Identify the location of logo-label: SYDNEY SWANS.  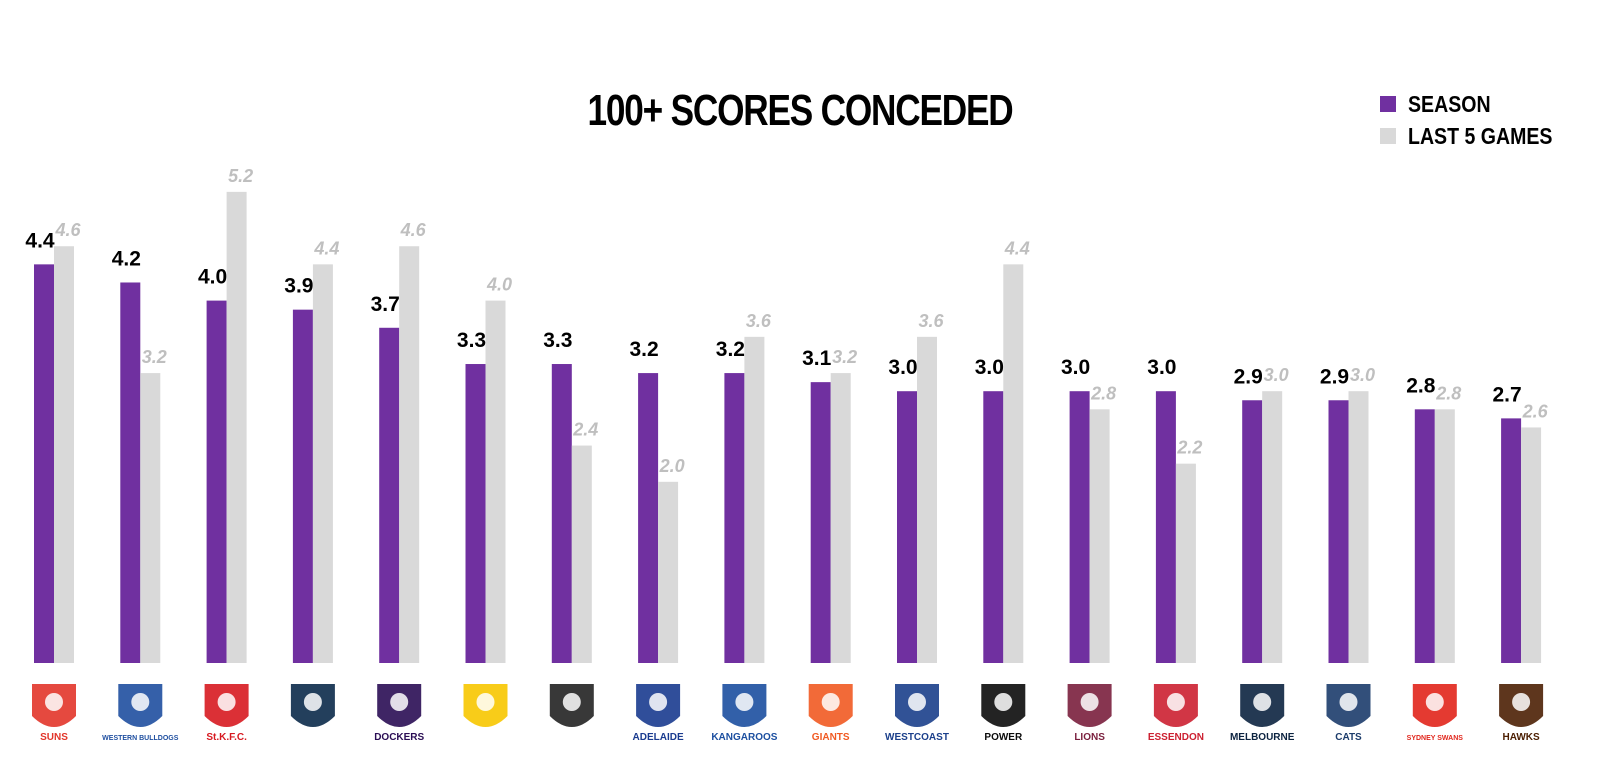
(1435, 738).